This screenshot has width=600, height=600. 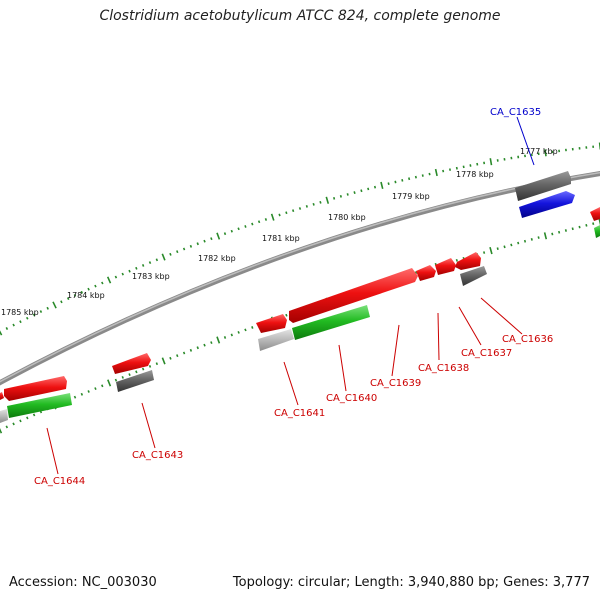 What do you see at coordinates (543, 186) in the screenshot?
I see `gene-feature-ca-c1635-gray` at bounding box center [543, 186].